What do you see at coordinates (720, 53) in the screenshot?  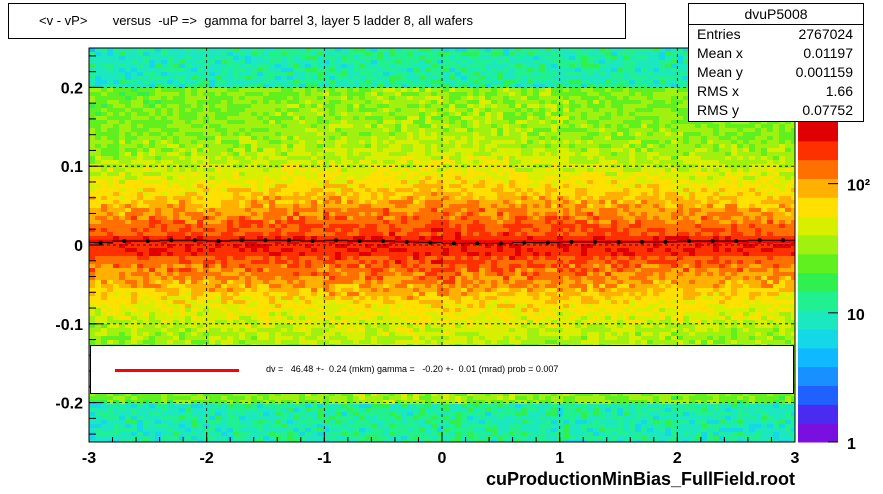 I see `stats-label: Mean x` at bounding box center [720, 53].